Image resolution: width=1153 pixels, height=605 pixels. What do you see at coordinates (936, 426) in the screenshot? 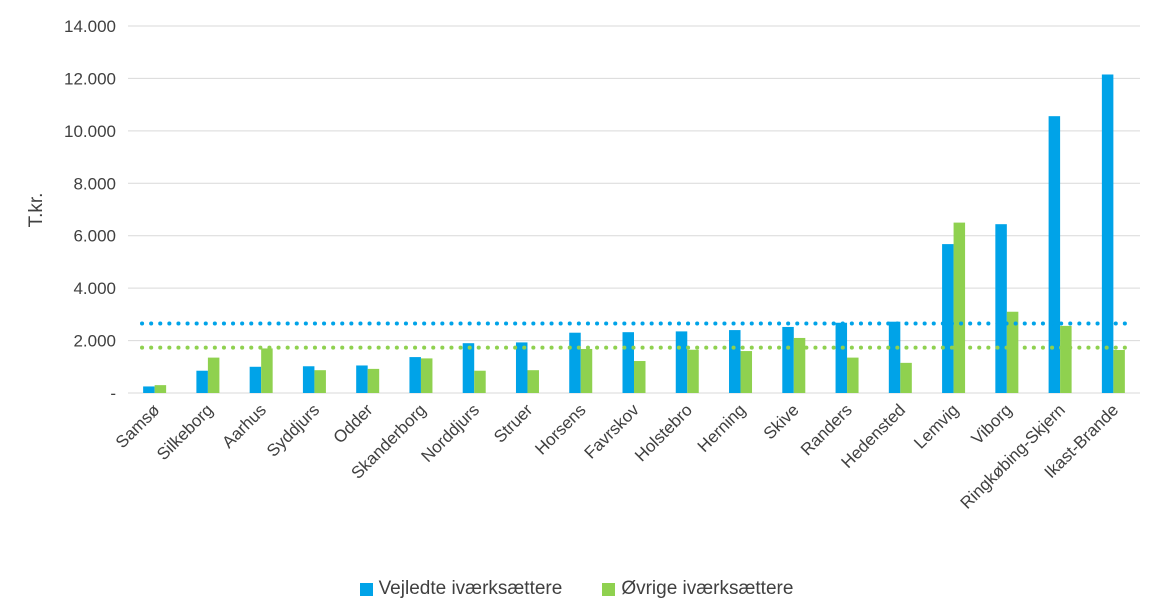
I see `x-tick-label: Lemvig` at bounding box center [936, 426].